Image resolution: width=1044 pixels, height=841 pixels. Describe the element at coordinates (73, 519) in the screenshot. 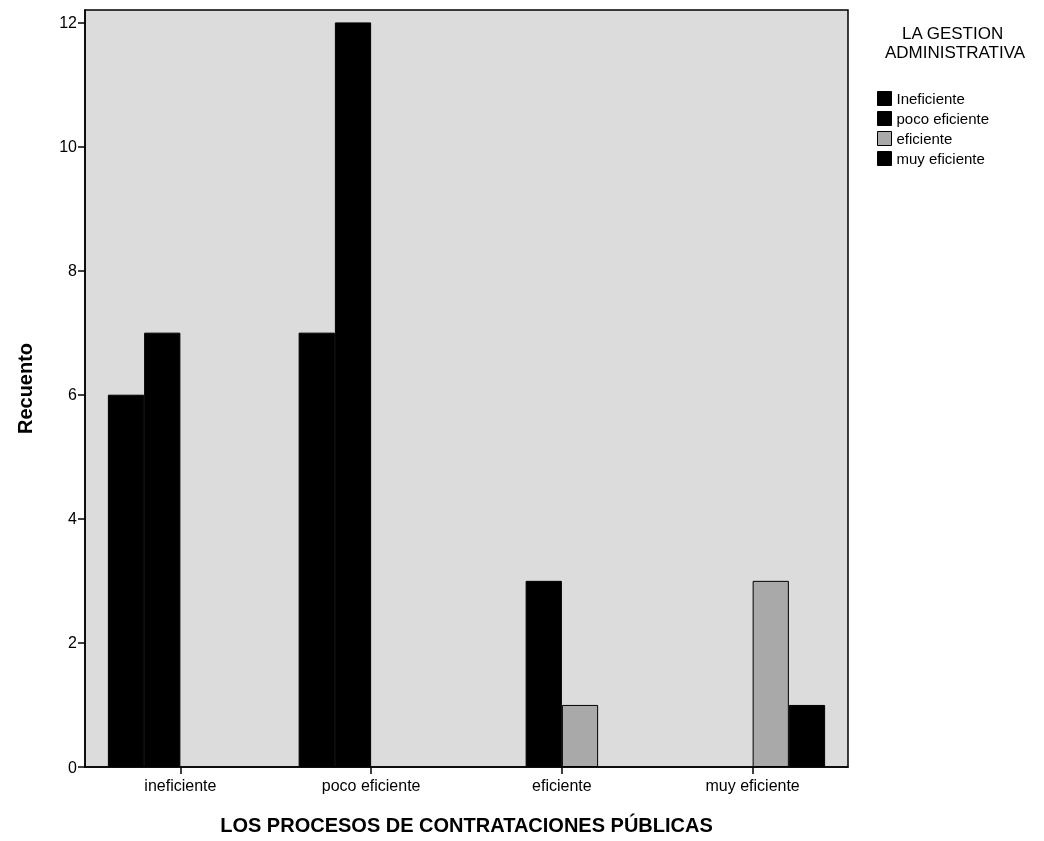

I see `y-tick-label: 4` at that location.